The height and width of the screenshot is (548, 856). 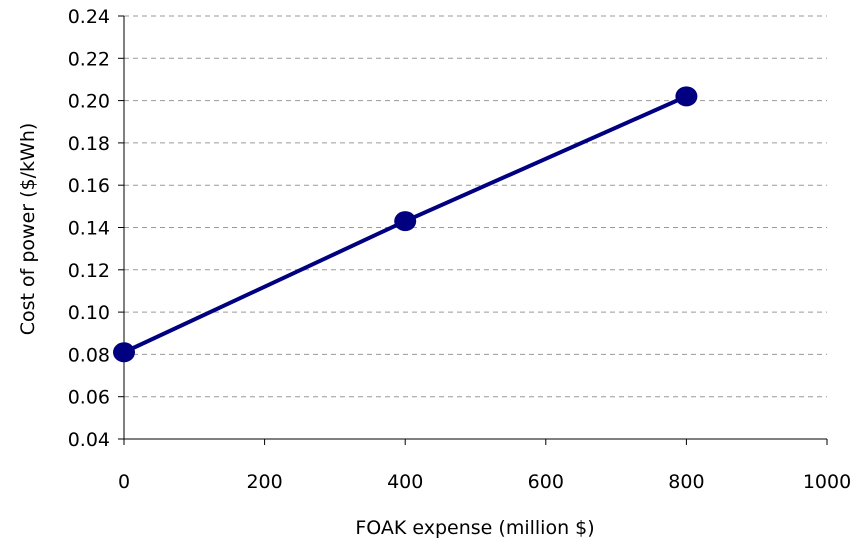 I want to click on y-tick-label: 0.14, so click(x=89, y=229).